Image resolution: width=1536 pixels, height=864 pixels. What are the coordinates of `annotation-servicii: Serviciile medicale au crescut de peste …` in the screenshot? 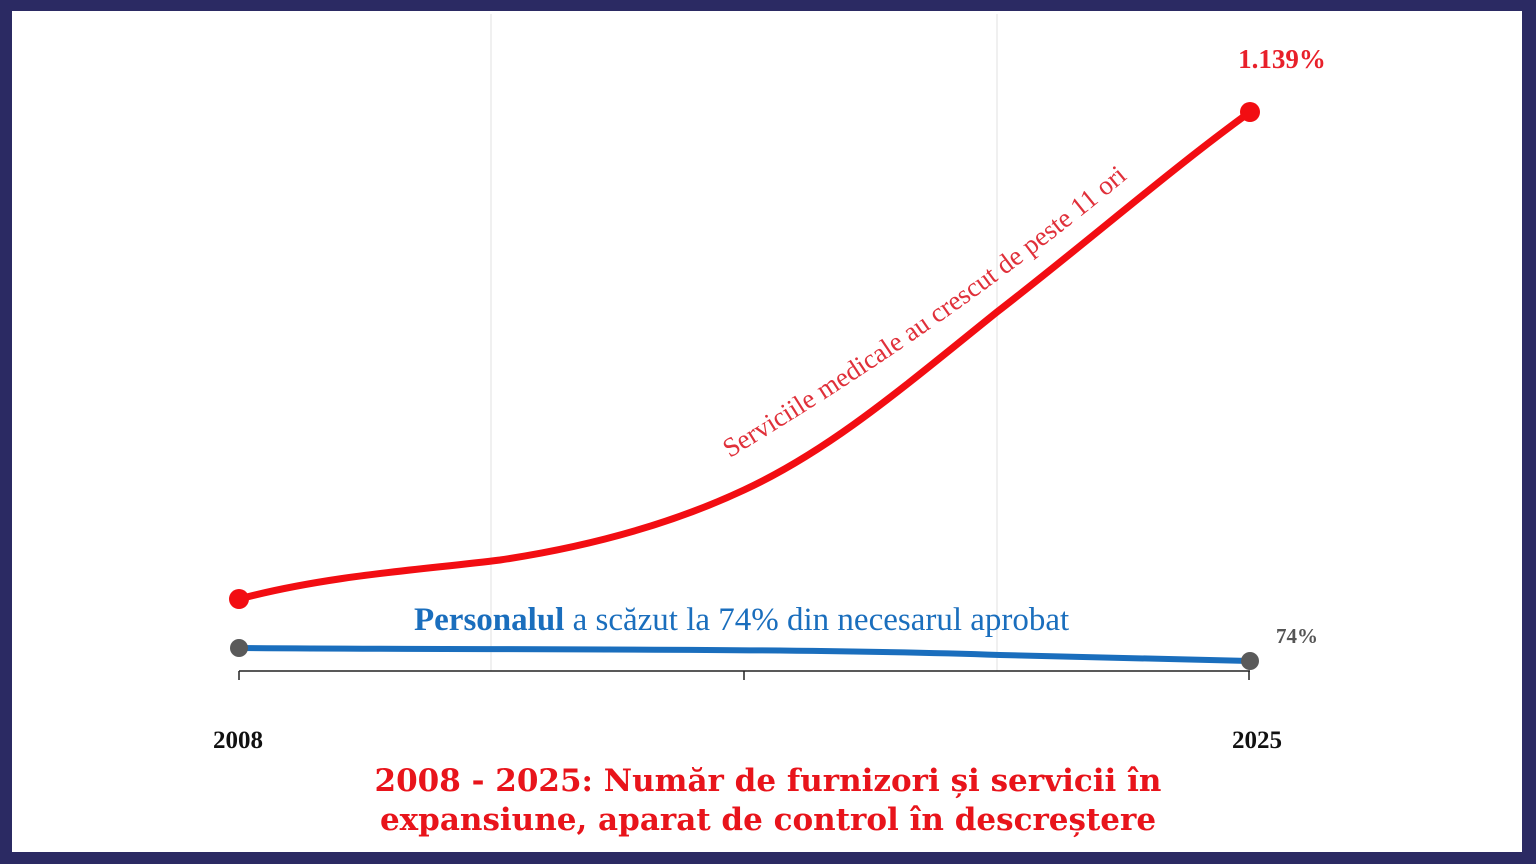 It's located at (924, 312).